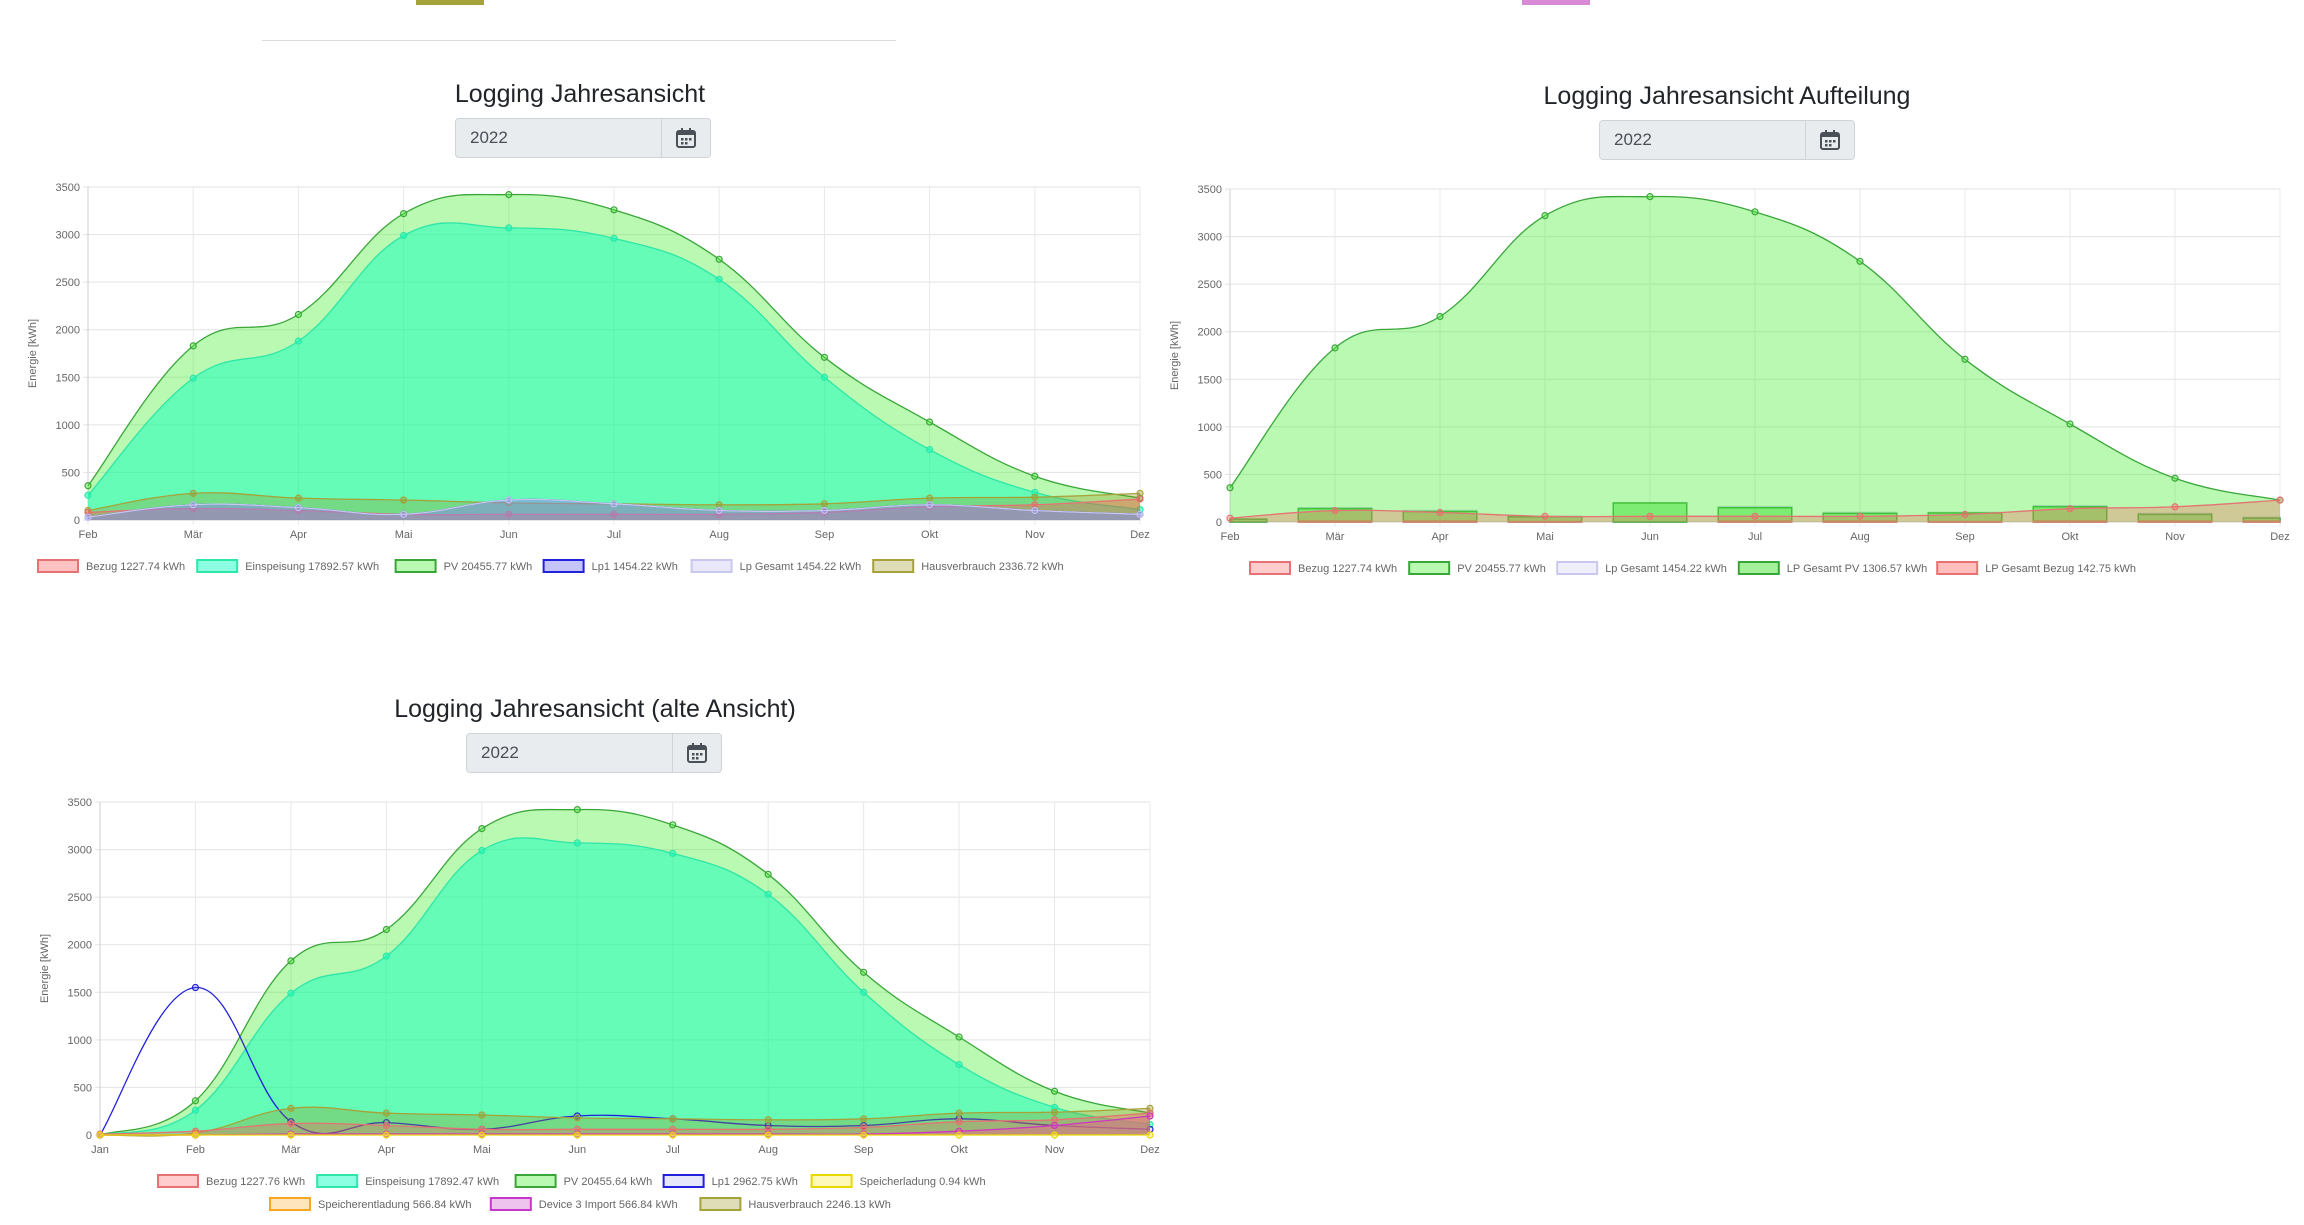 This screenshot has width=2304, height=1225. I want to click on legend-swatch-fragment, so click(450, 2).